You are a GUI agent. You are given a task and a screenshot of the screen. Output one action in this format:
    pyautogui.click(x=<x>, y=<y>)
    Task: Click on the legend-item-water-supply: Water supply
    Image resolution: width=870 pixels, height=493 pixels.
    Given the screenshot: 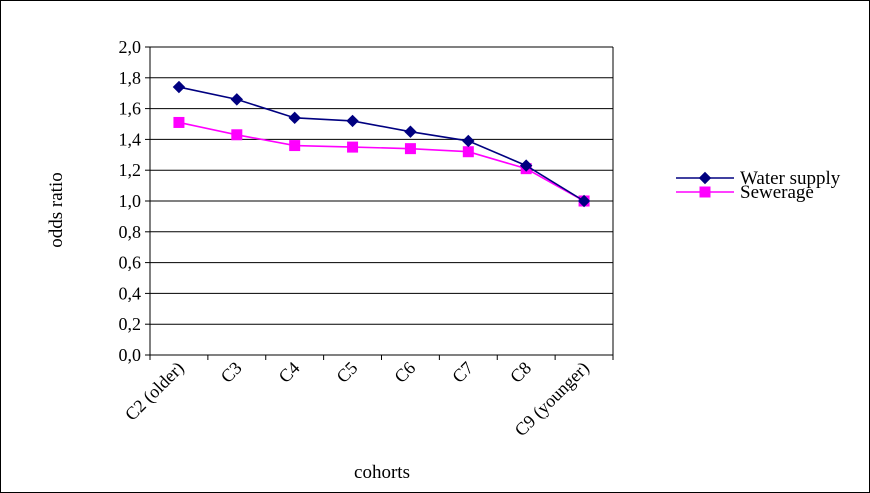 What is the action you would take?
    pyautogui.click(x=758, y=178)
    